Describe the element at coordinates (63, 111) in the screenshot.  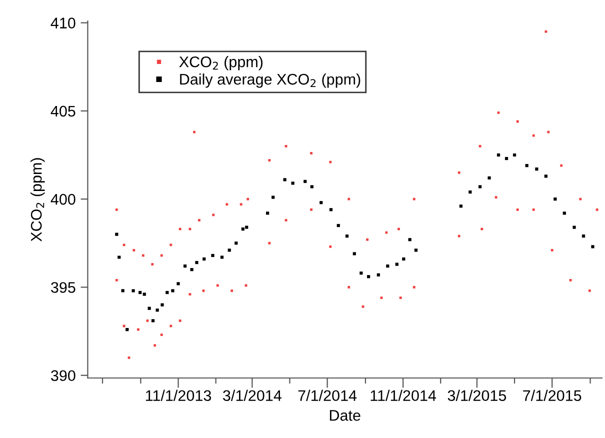
I see `y-tick-label: 405` at that location.